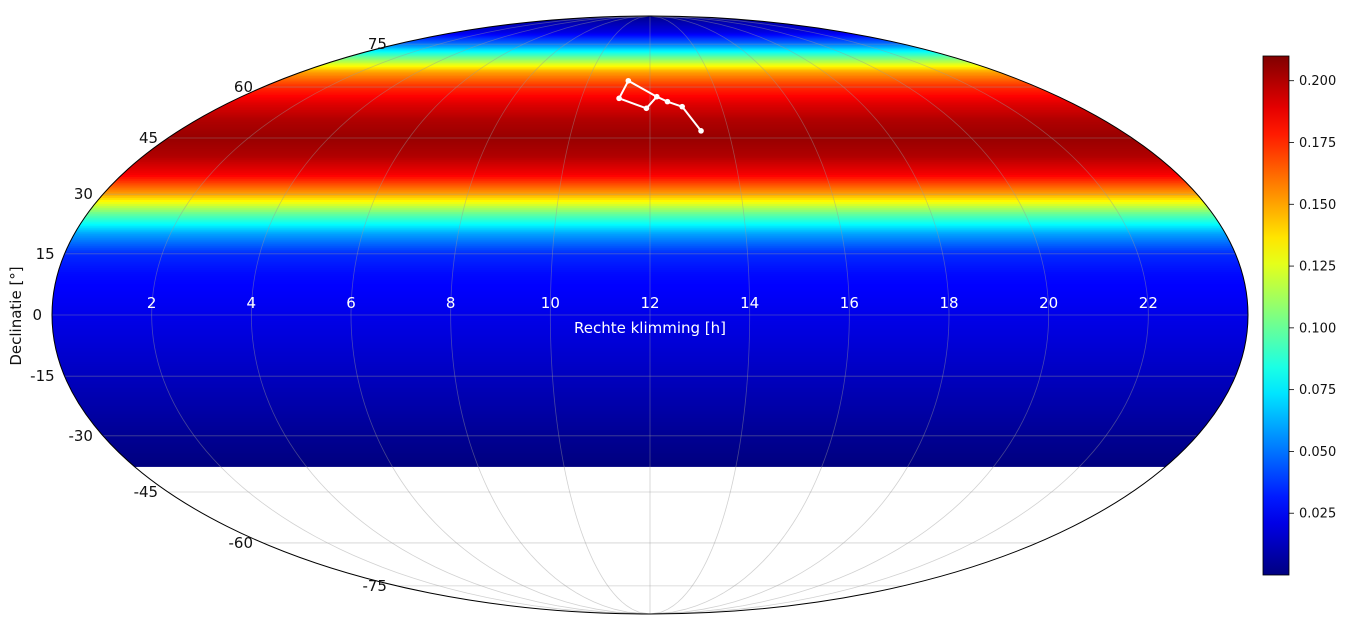  What do you see at coordinates (42, 376) in the screenshot?
I see `dec-tick-label: -15` at bounding box center [42, 376].